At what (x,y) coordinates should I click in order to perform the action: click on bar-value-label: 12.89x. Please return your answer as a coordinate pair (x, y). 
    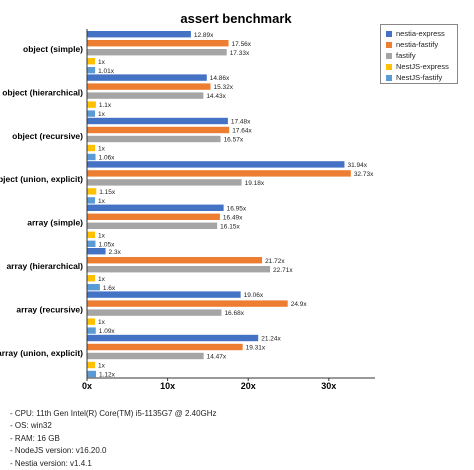
    Looking at the image, I should click on (204, 35).